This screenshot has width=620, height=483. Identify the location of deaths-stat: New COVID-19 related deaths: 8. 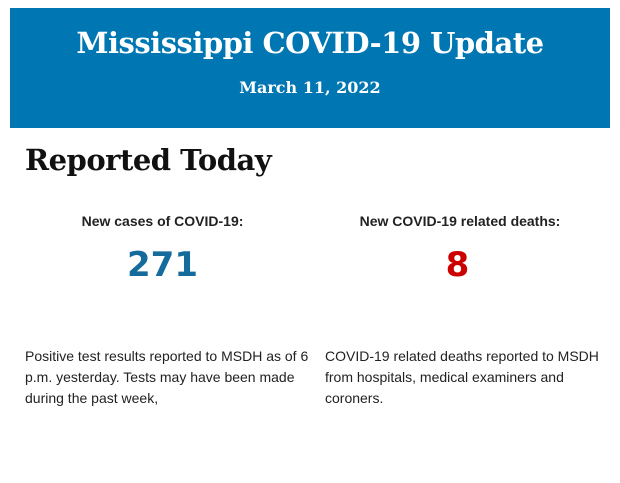
(470, 249).